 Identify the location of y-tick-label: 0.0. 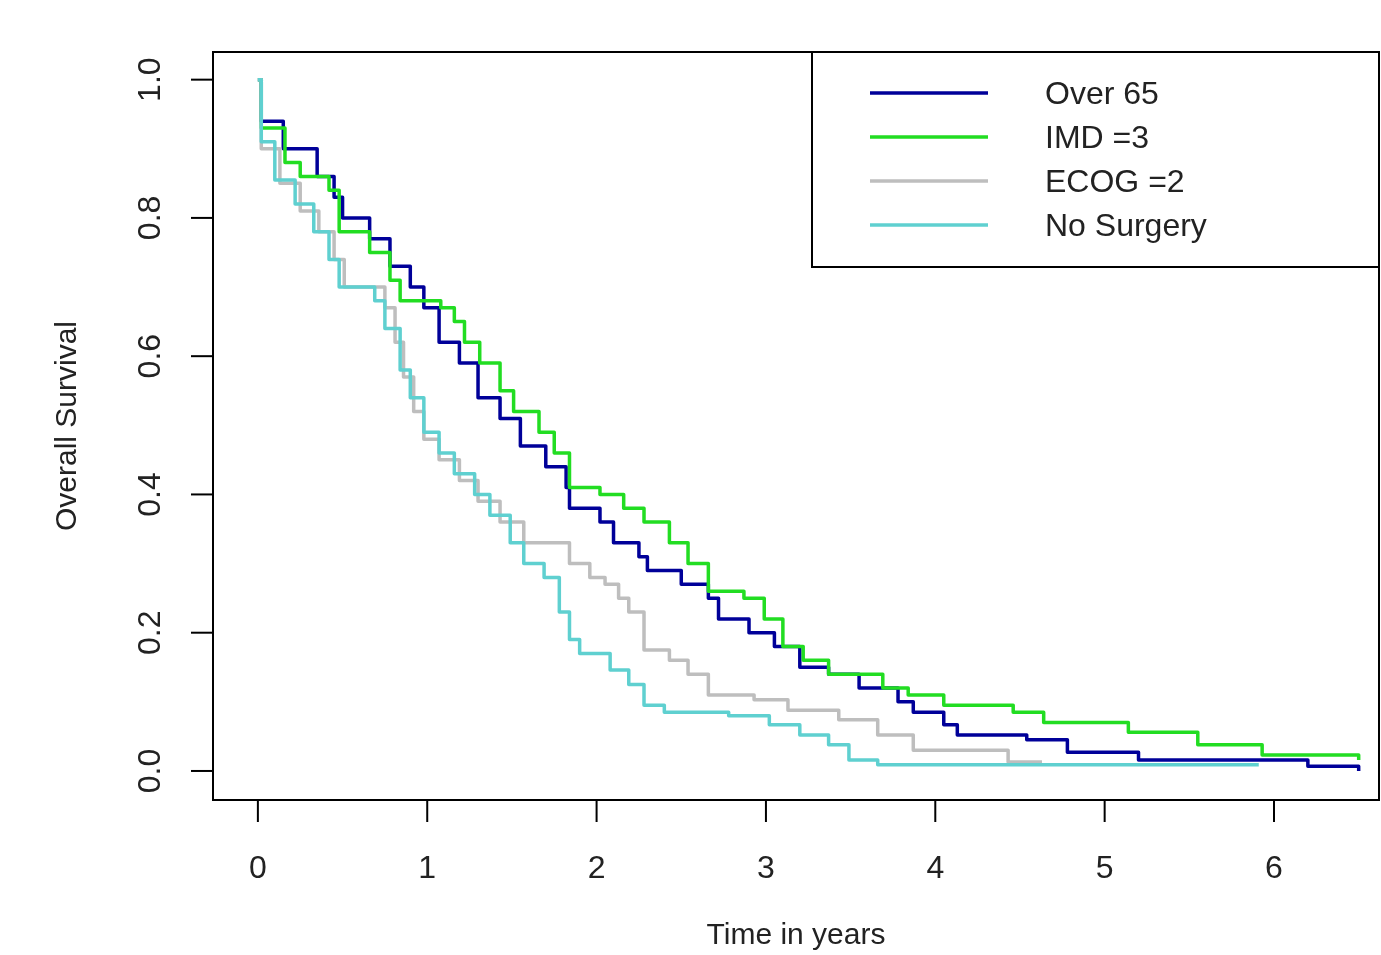
(149, 771).